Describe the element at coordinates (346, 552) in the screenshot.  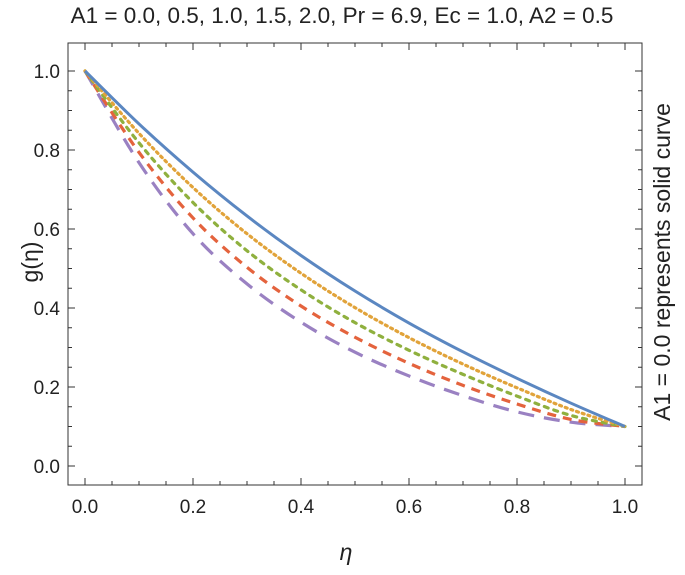
I see `x-axis-label: η` at that location.